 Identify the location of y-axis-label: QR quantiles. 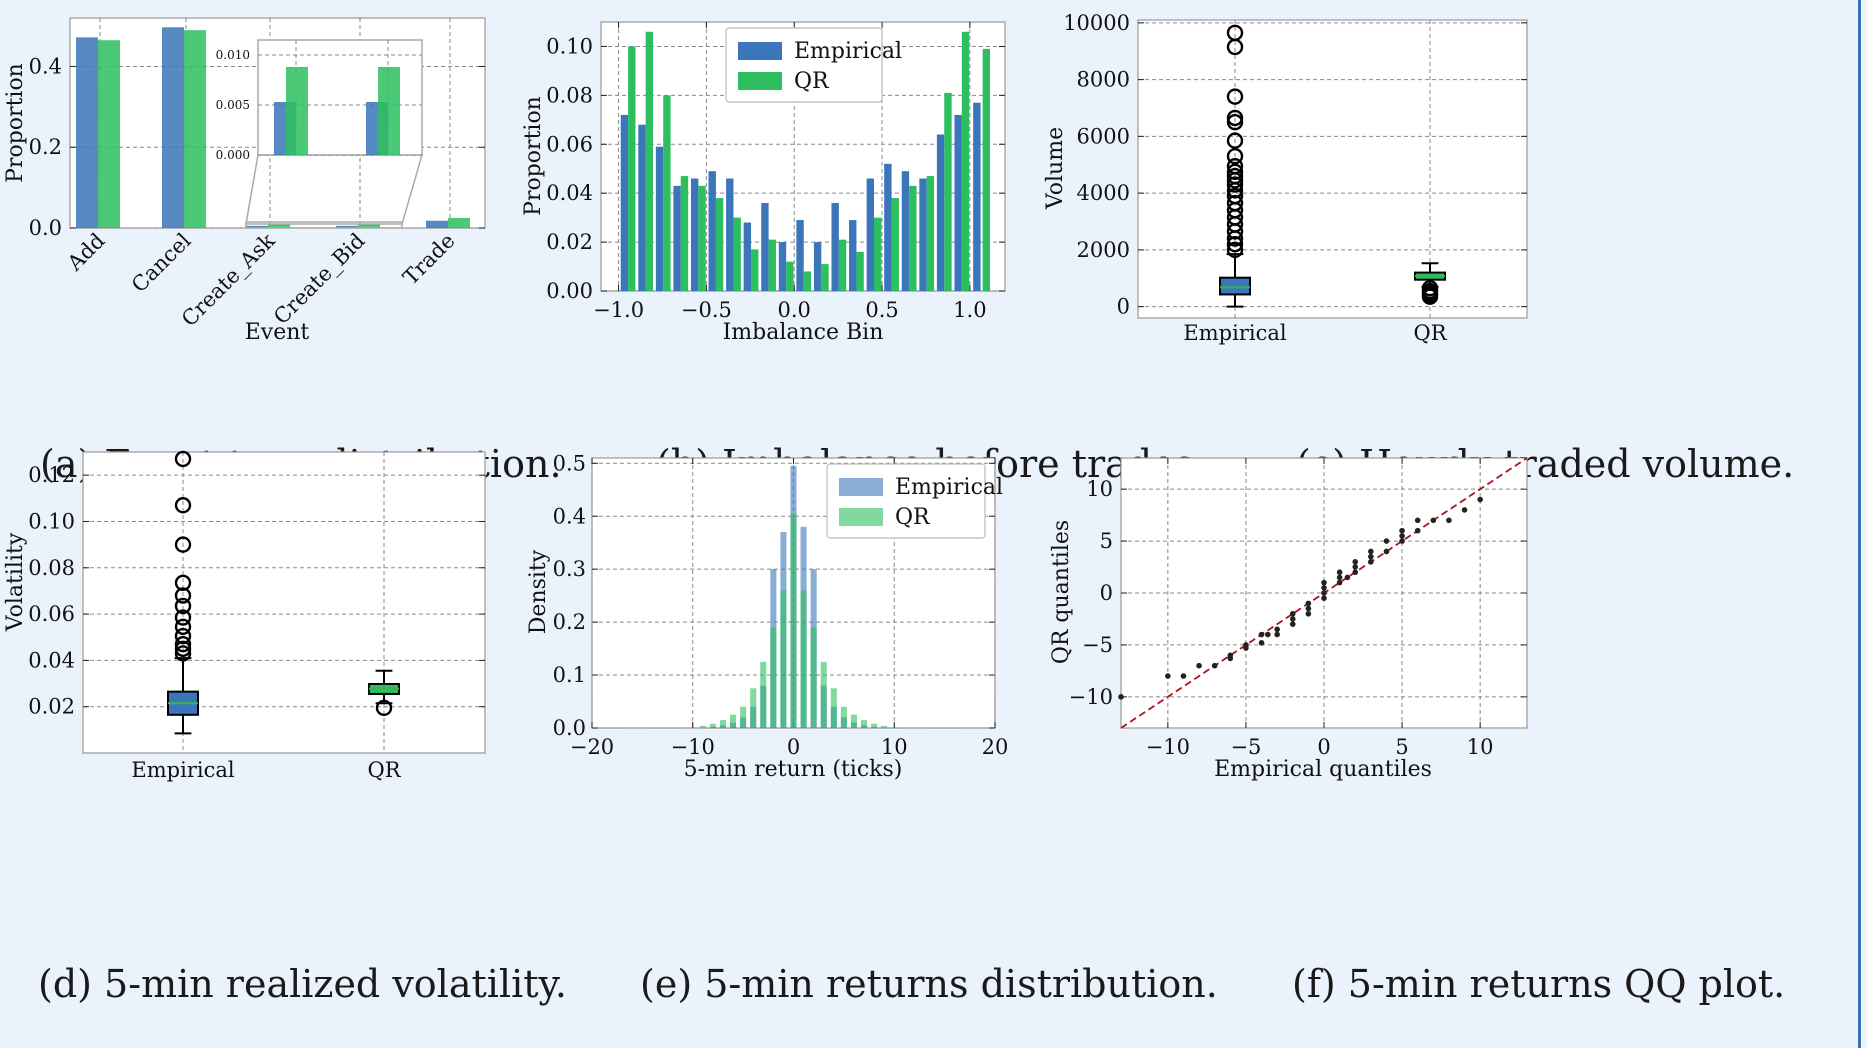
(1061, 592).